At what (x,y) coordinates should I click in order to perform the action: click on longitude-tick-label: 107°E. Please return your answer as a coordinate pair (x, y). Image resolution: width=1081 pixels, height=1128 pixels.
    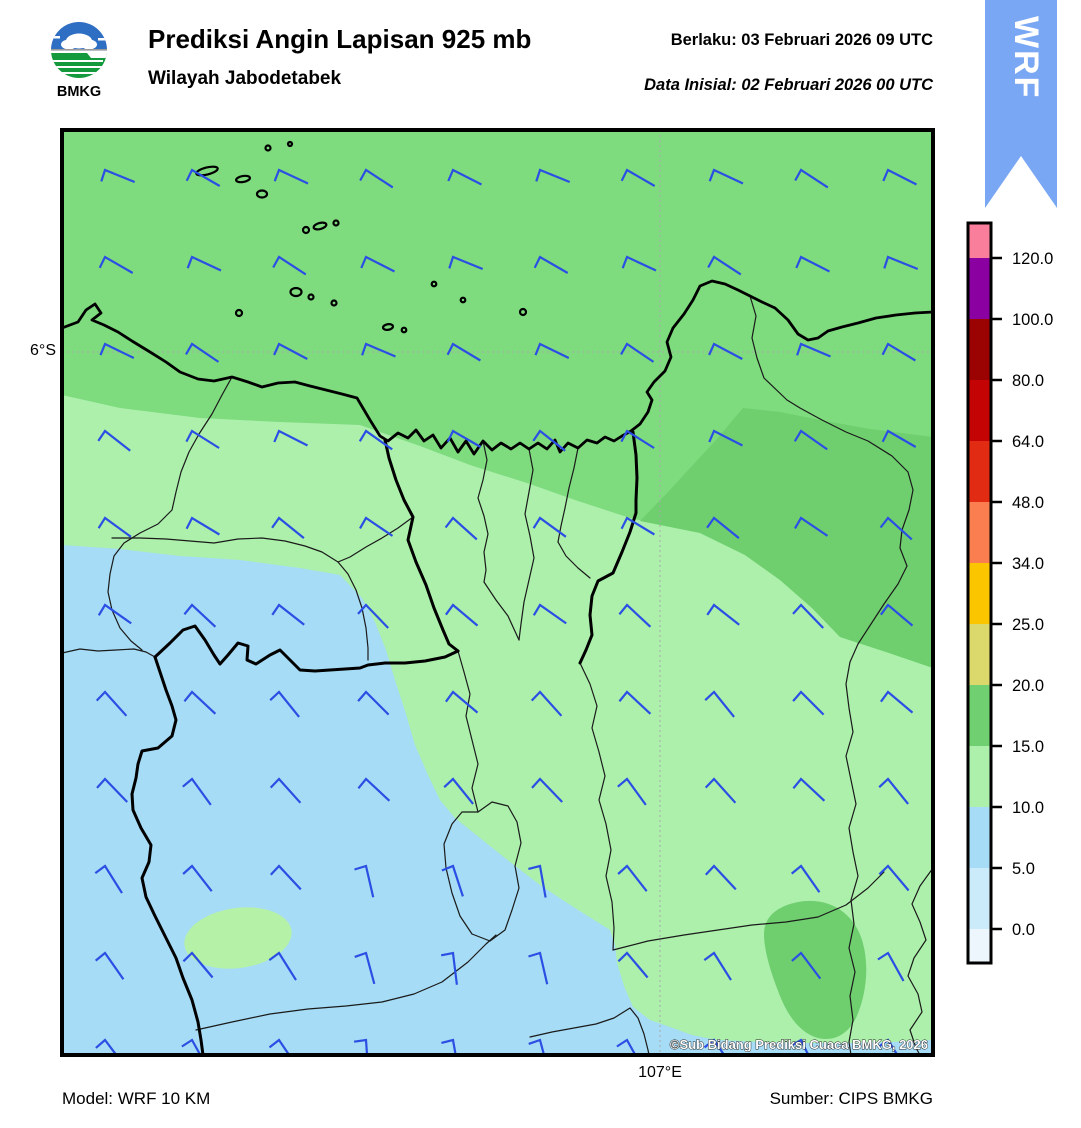
    Looking at the image, I should click on (660, 1072).